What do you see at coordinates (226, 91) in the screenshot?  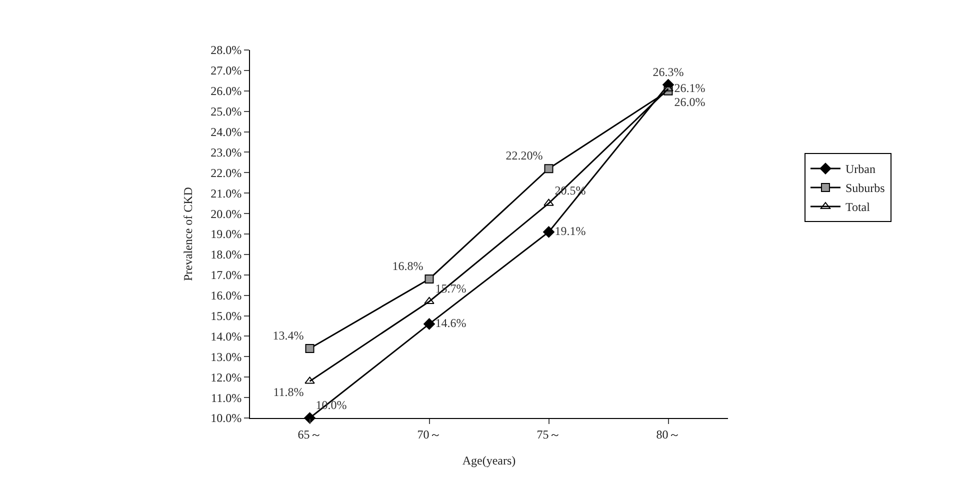 I see `y-tick-label: 26.0%` at bounding box center [226, 91].